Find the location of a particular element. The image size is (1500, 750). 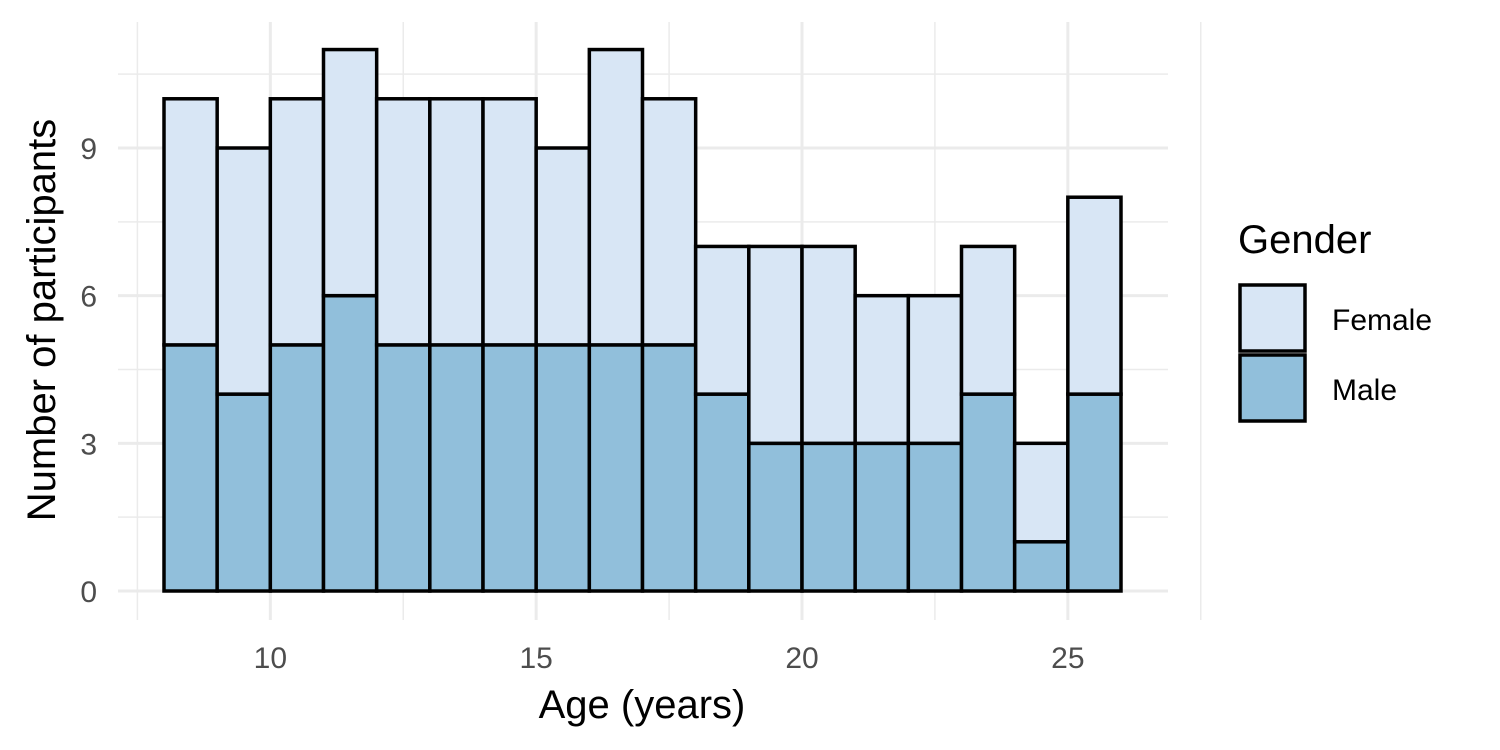

legend-label-male: Male is located at coordinates (1364, 390).